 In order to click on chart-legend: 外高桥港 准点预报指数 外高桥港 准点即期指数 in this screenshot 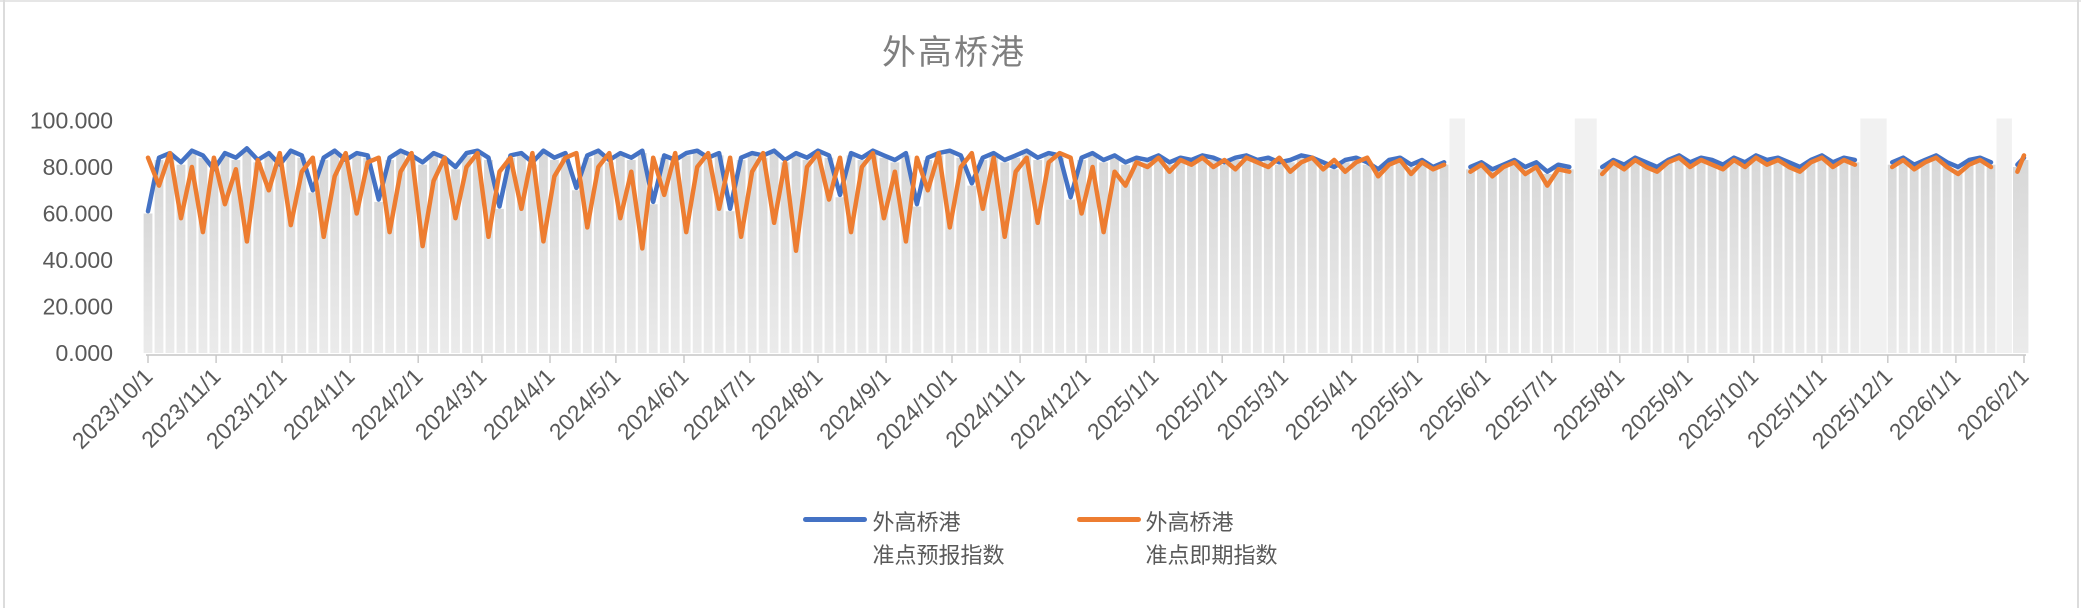, I will do `click(1040, 539)`.